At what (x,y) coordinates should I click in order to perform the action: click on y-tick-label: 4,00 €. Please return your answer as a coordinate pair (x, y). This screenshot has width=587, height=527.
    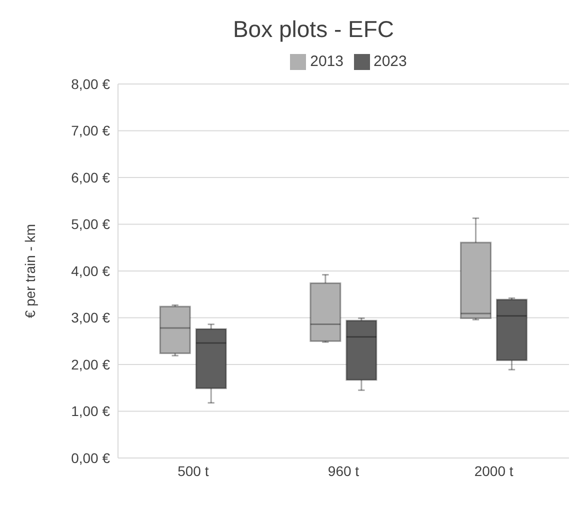
    Looking at the image, I should click on (90, 270).